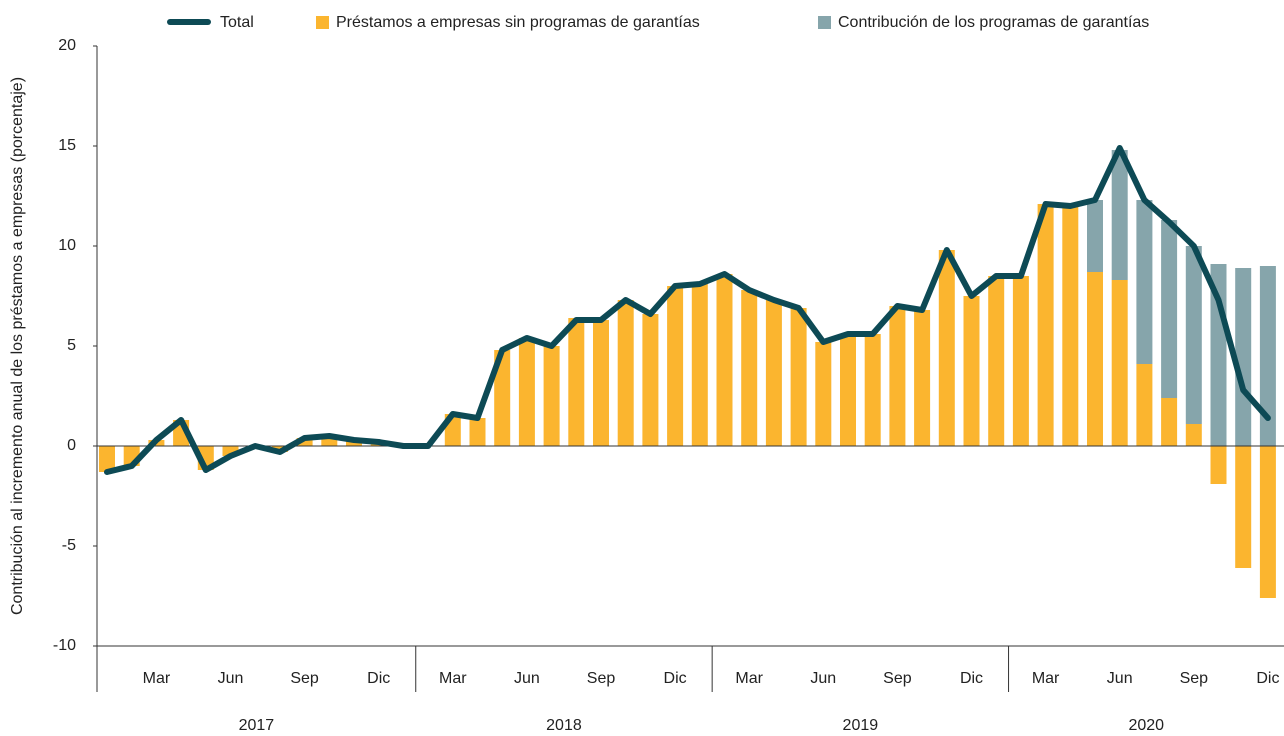  Describe the element at coordinates (257, 725) in the screenshot. I see `year-label: 2017` at that location.